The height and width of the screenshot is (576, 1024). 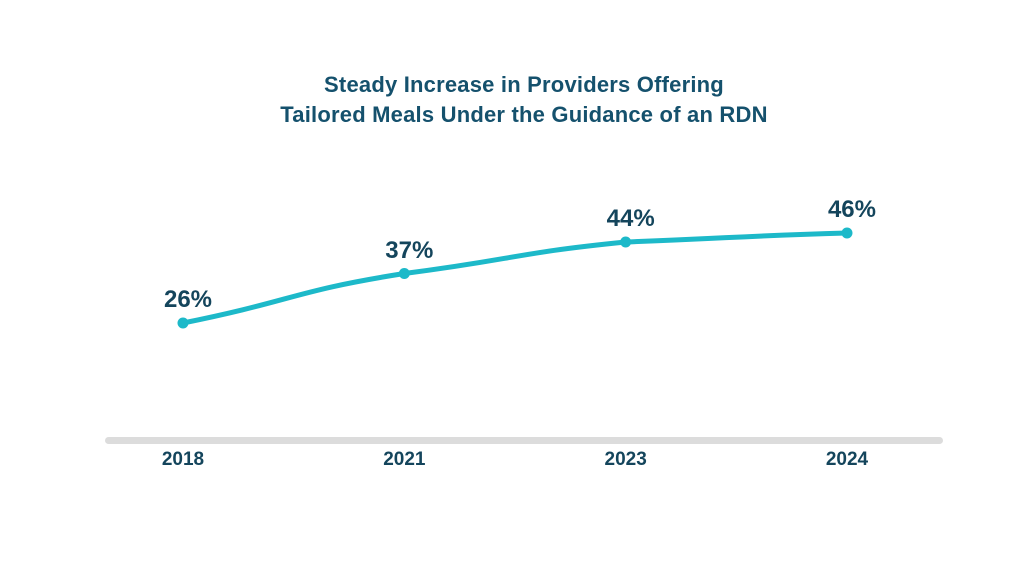 I want to click on x-axis-tick-label: 2024, so click(x=847, y=459).